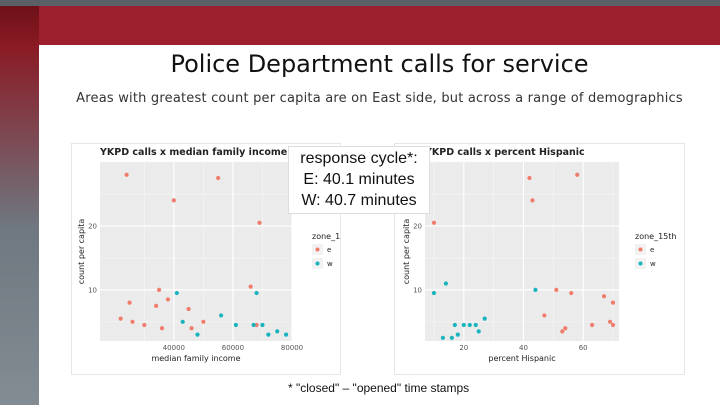 This screenshot has width=720, height=405. What do you see at coordinates (583, 348) in the screenshot?
I see `x-tick-label: 60` at bounding box center [583, 348].